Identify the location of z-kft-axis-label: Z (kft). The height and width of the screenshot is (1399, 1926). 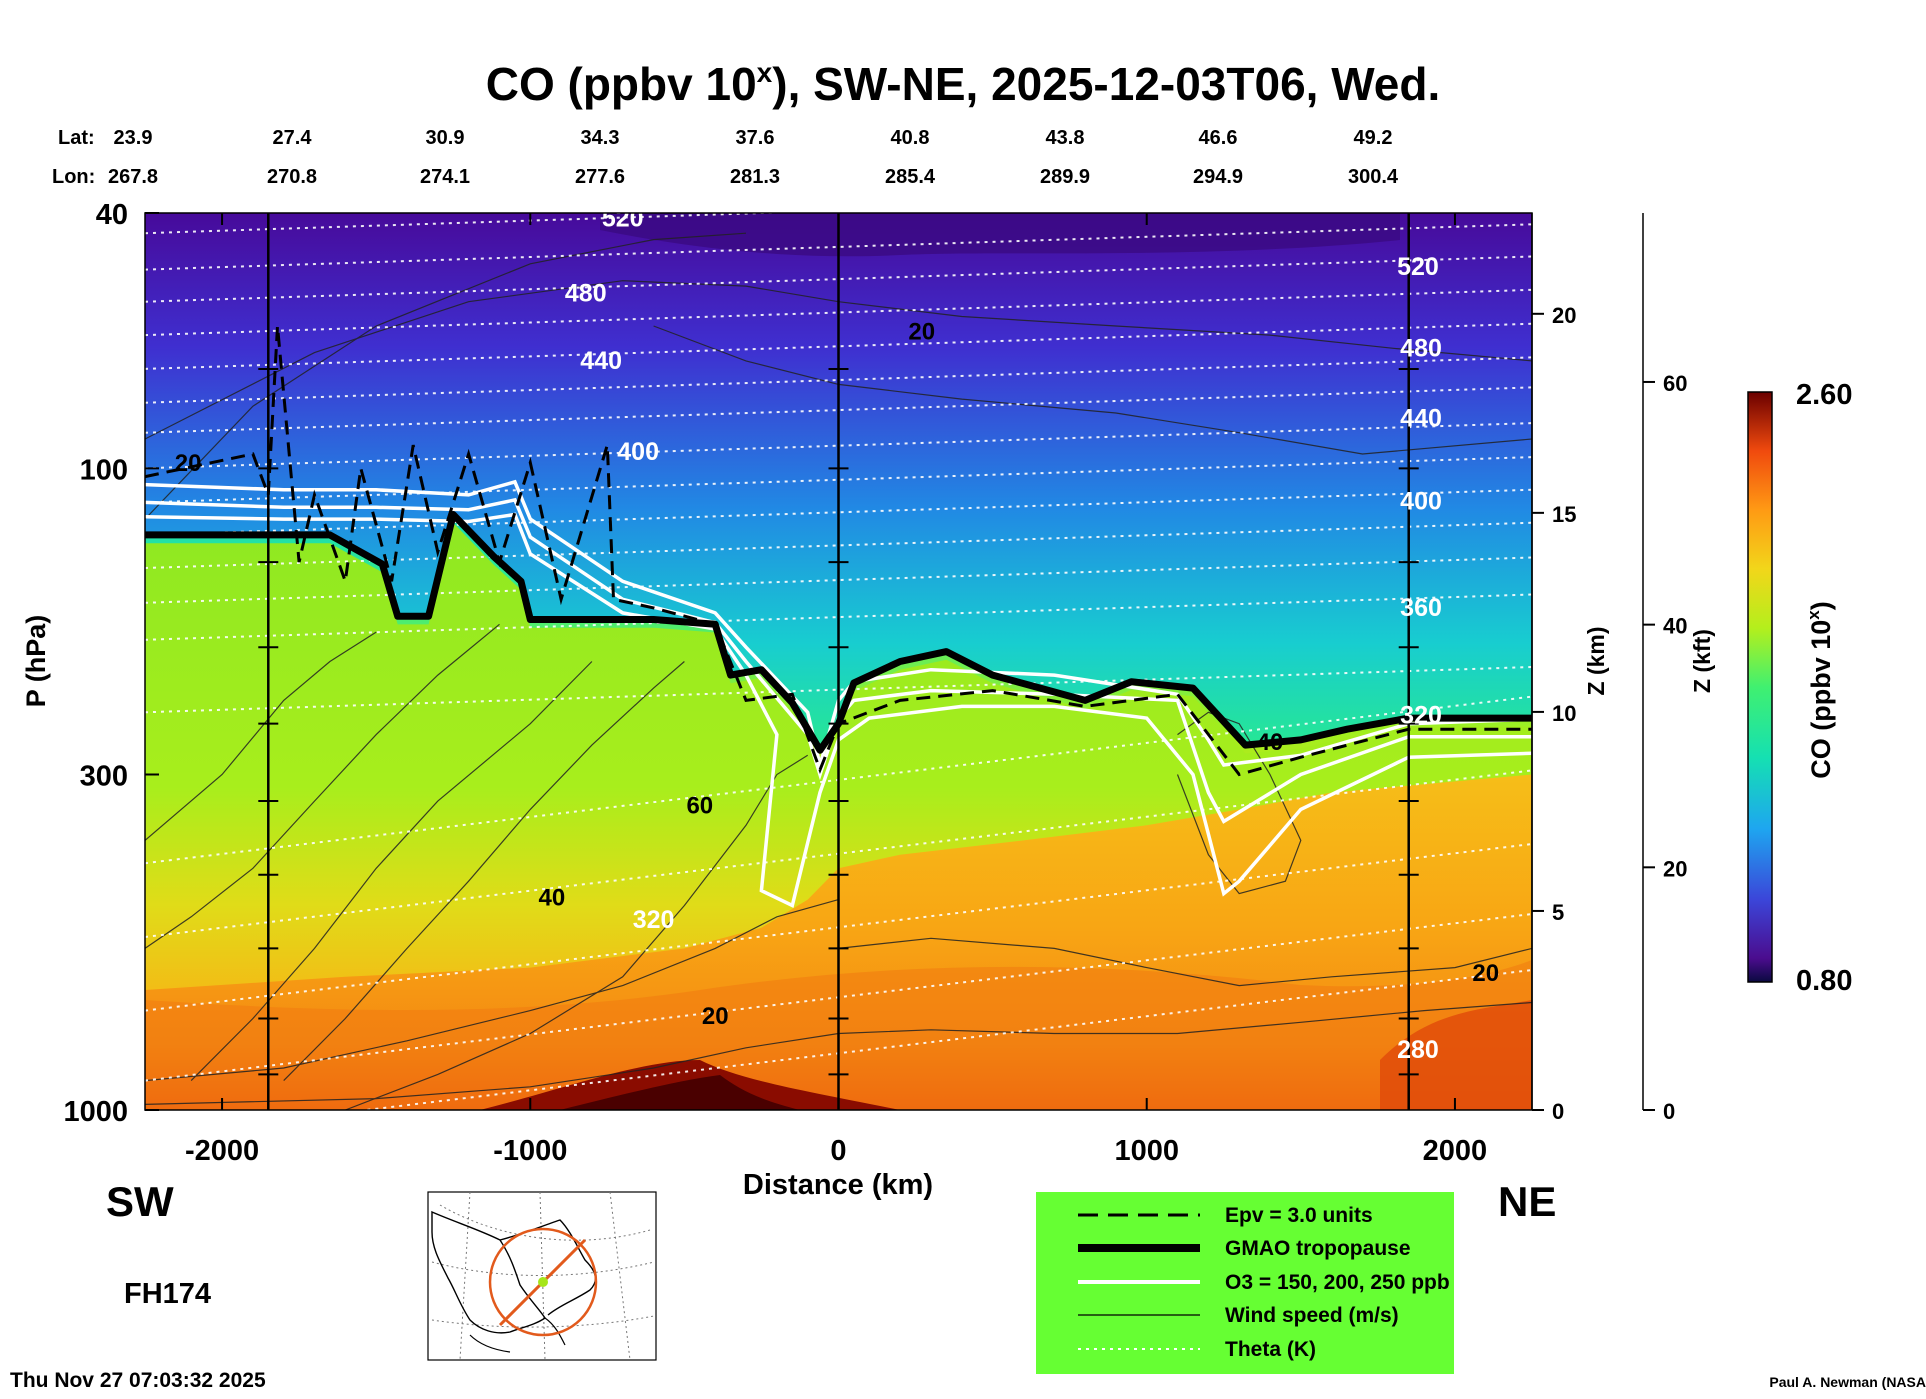
(1702, 661).